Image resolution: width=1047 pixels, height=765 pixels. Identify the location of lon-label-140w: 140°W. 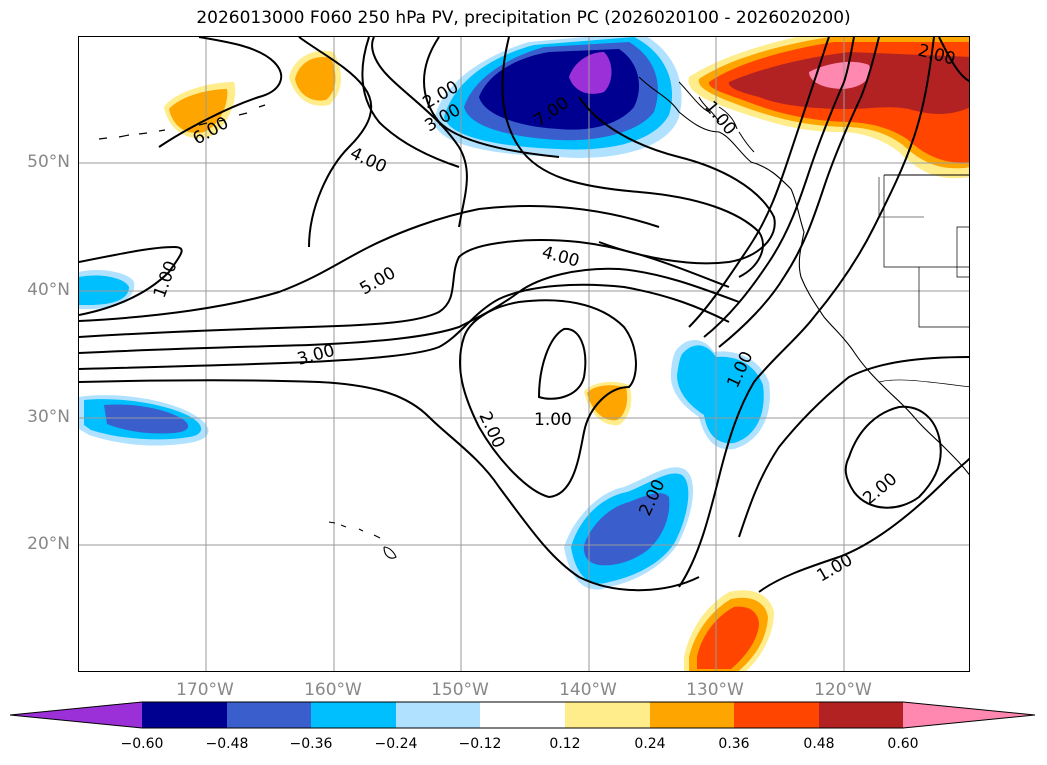
(588, 690).